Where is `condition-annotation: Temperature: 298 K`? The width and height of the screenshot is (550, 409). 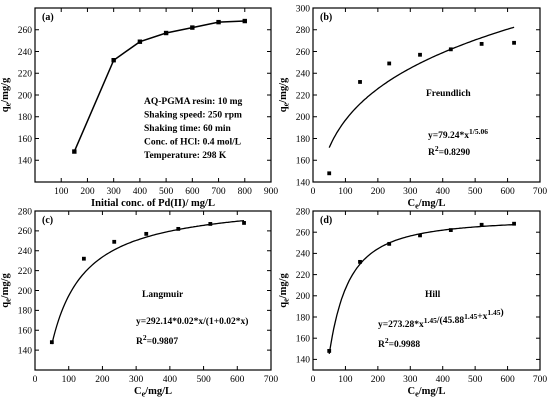 condition-annotation: Temperature: 298 K is located at coordinates (185, 156).